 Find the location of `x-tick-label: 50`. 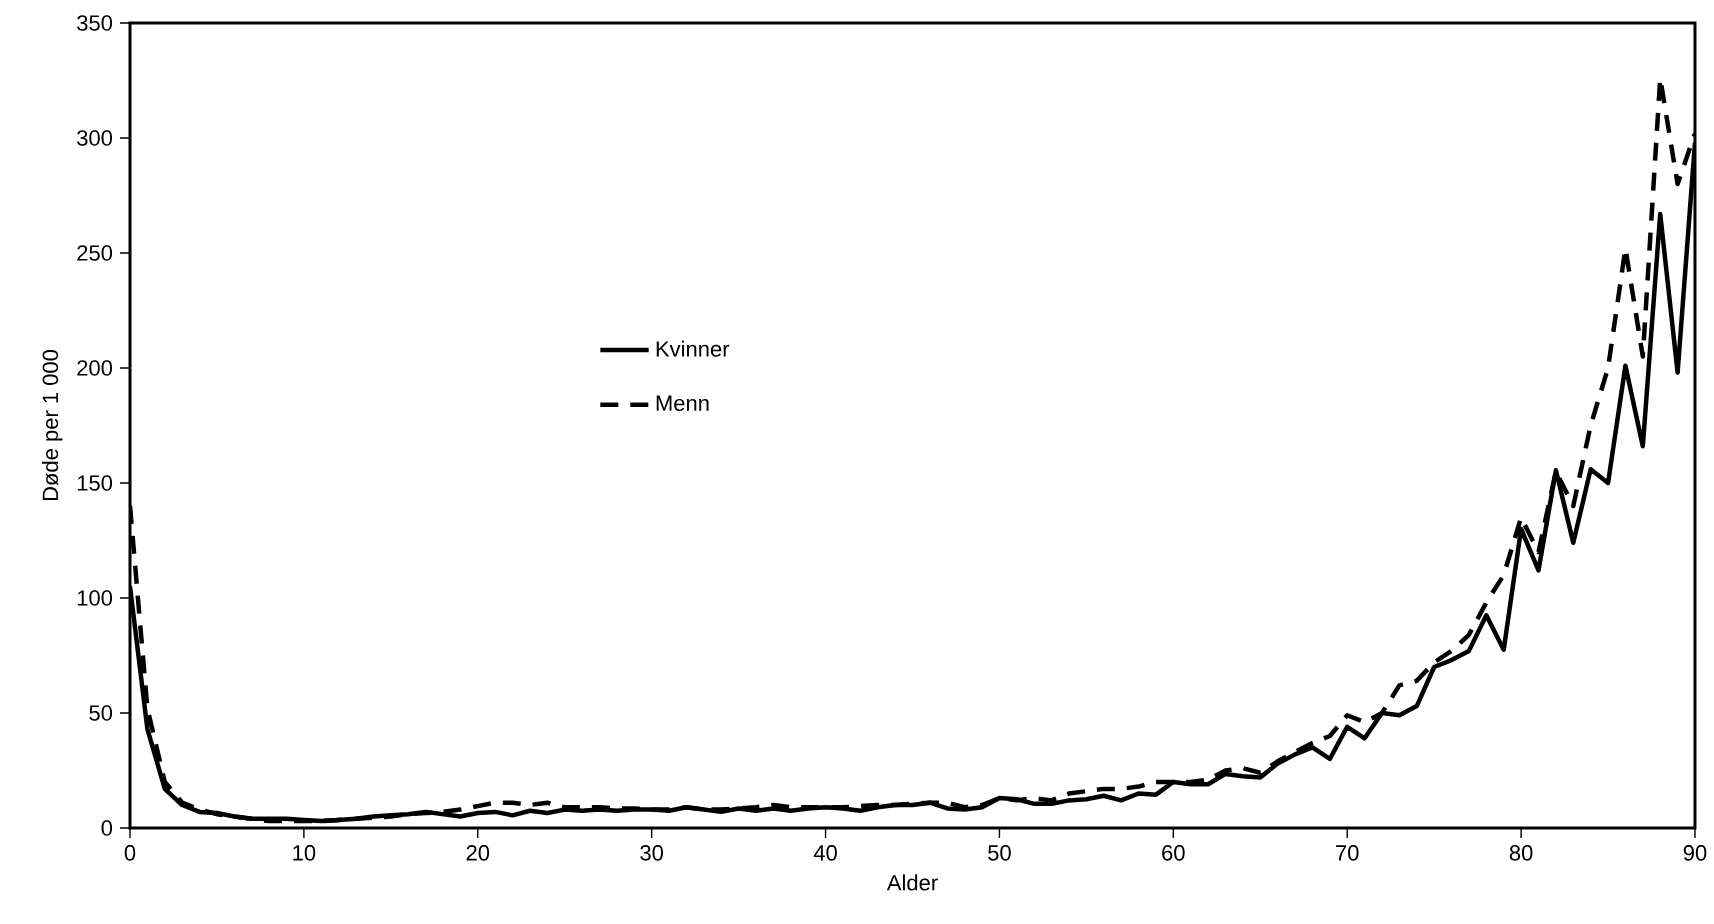

x-tick-label: 50 is located at coordinates (999, 853).